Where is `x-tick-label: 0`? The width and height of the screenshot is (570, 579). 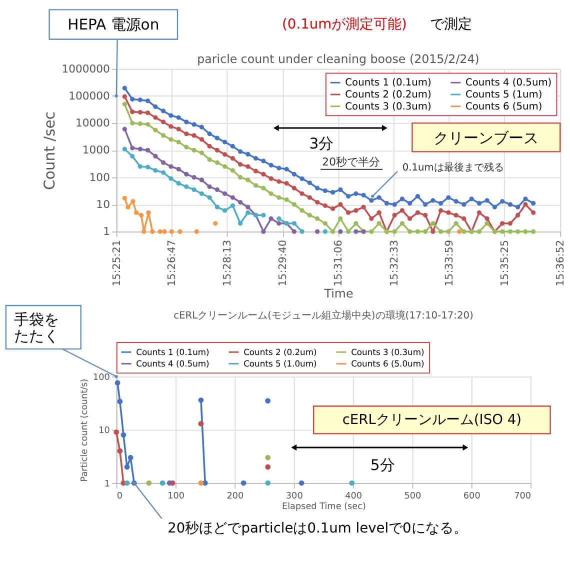
x-tick-label: 0 is located at coordinates (119, 496).